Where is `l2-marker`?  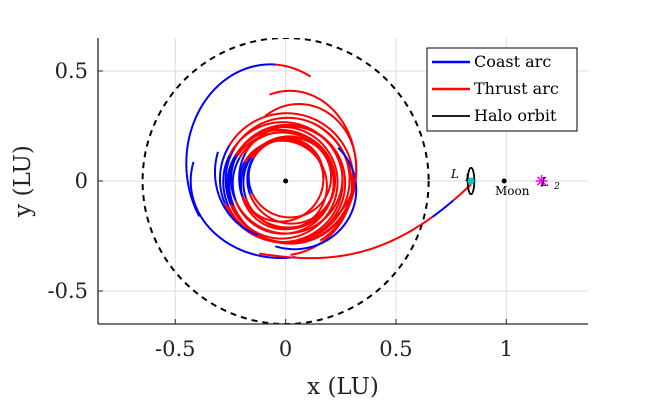
l2-marker is located at coordinates (541, 181).